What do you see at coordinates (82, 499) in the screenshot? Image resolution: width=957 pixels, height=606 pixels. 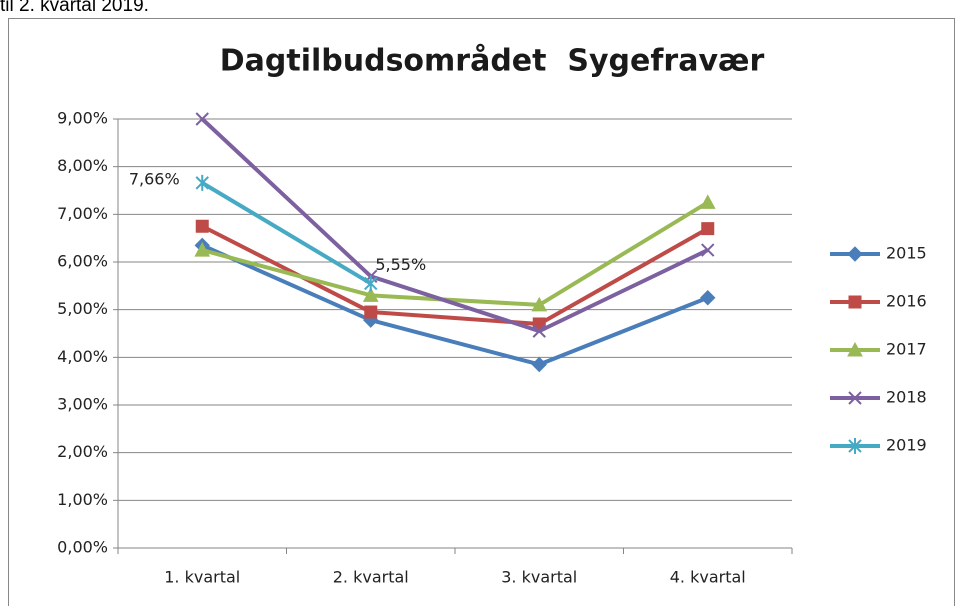 I see `y-tick-label: 1,00%` at bounding box center [82, 499].